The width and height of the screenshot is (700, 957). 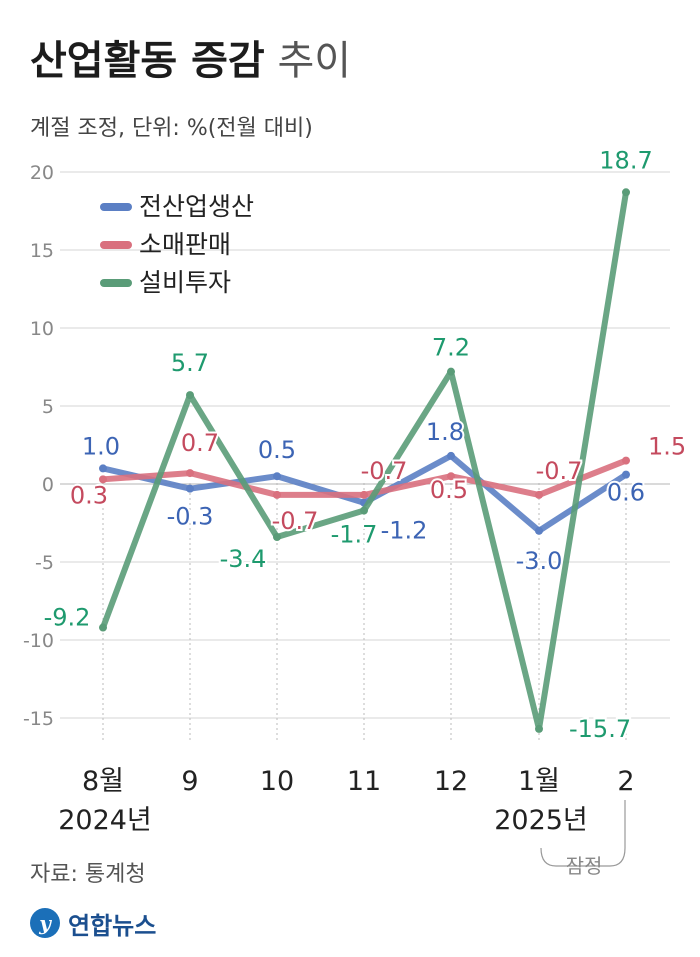 I want to click on source-note: 자료: 통계청, so click(x=88, y=874).